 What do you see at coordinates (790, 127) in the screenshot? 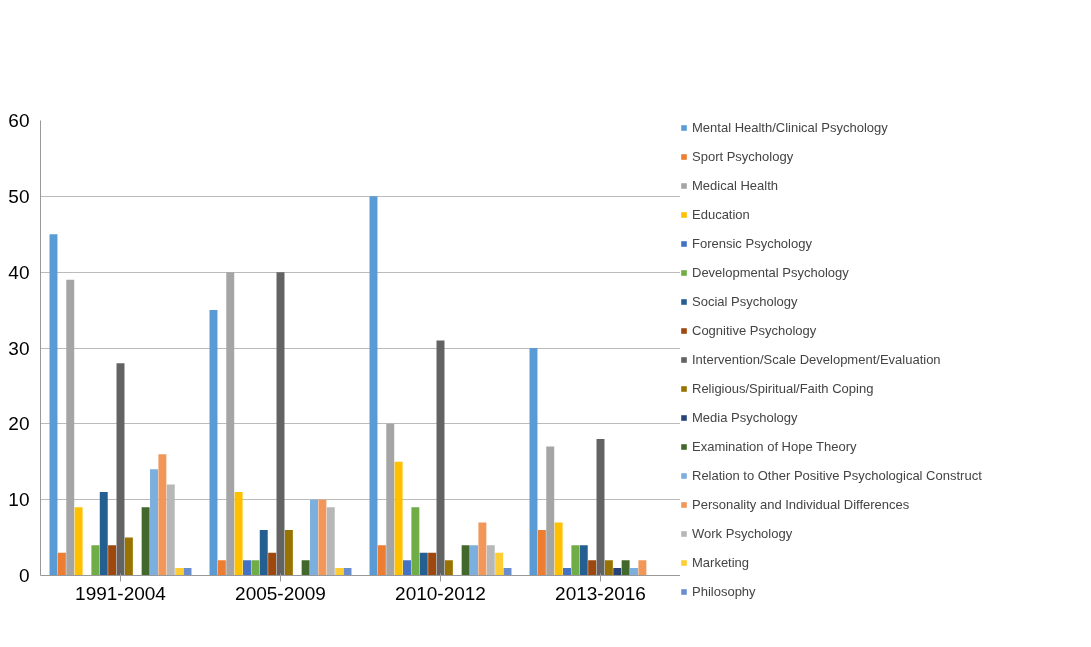
I see `legend-label: Mental Health/Clinical Psychology` at bounding box center [790, 127].